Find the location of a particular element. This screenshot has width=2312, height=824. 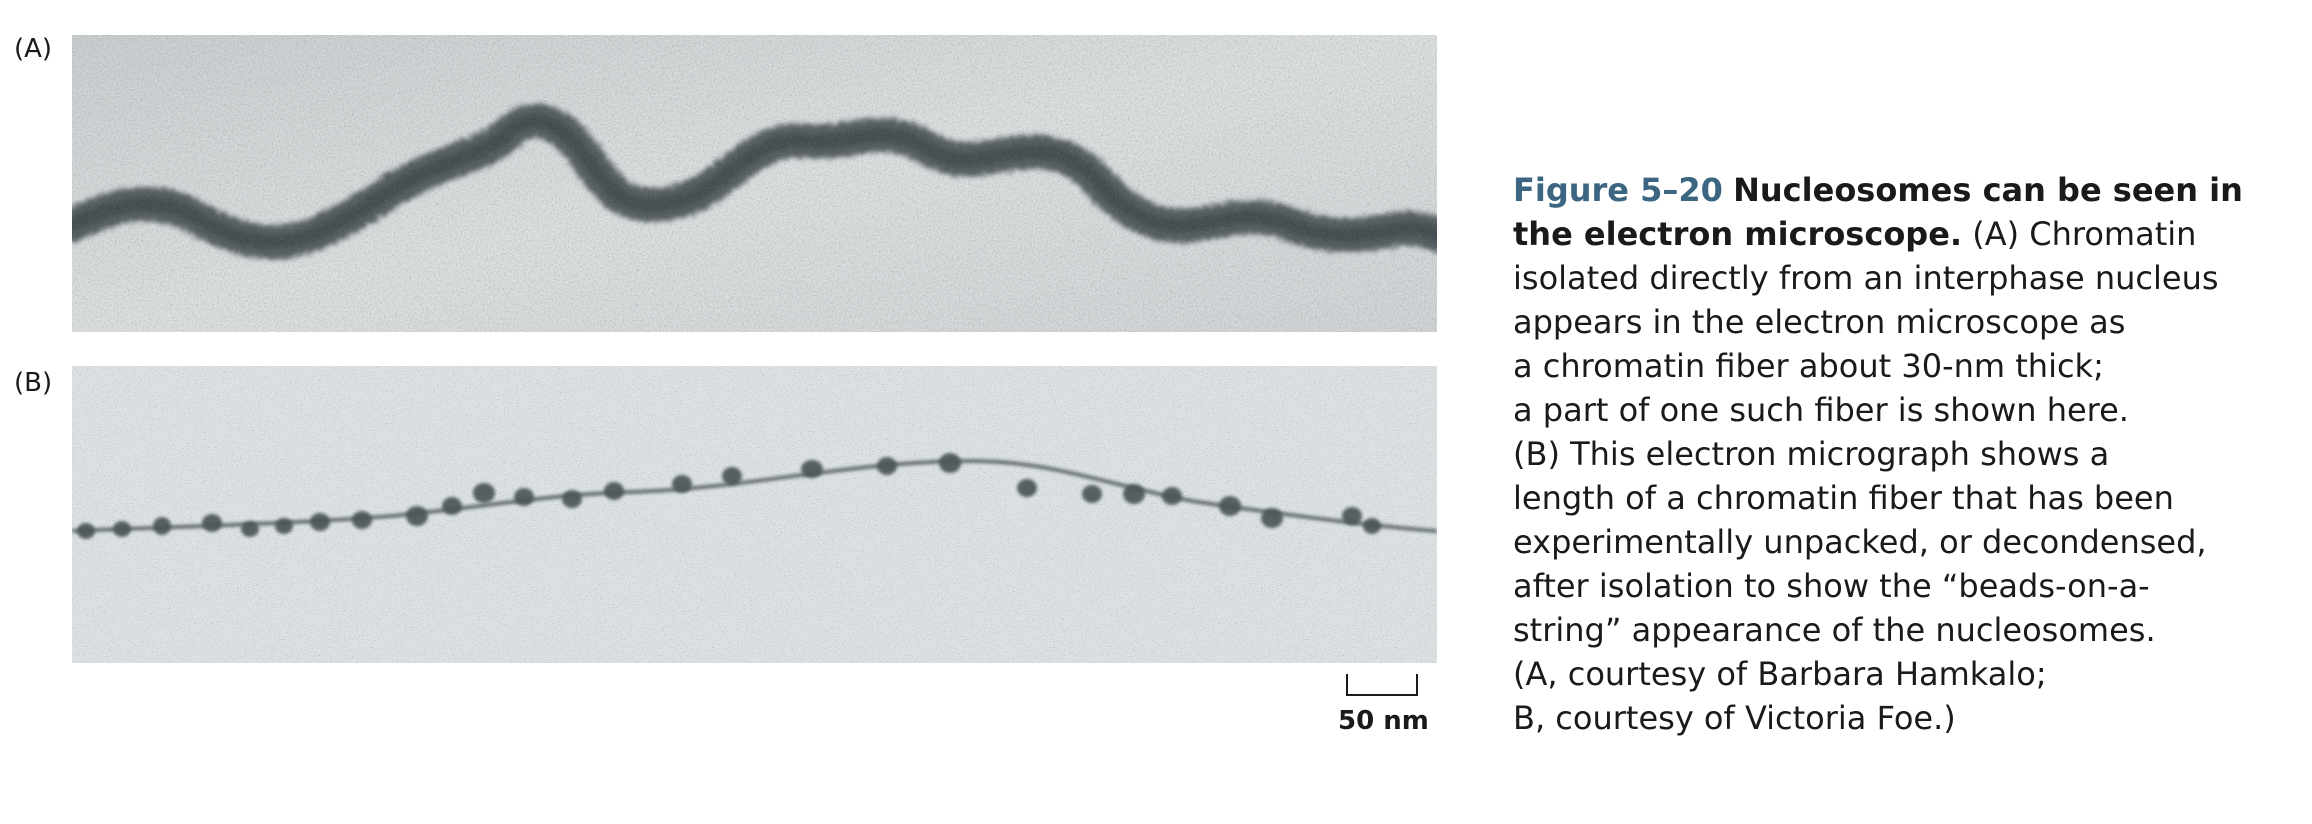

caption-title-part1: Nucleosomes can be seen in is located at coordinates (1988, 190).